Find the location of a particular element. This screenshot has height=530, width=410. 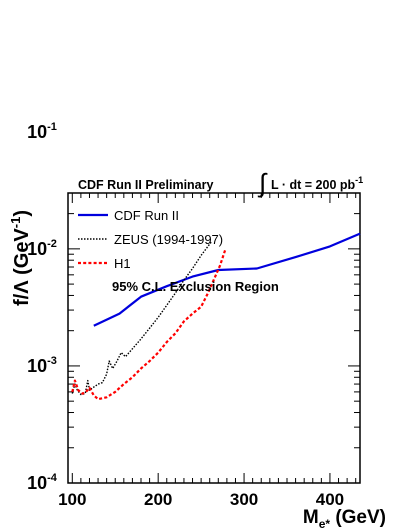

y-tick-label: 10⁻³ is located at coordinates (42, 365).